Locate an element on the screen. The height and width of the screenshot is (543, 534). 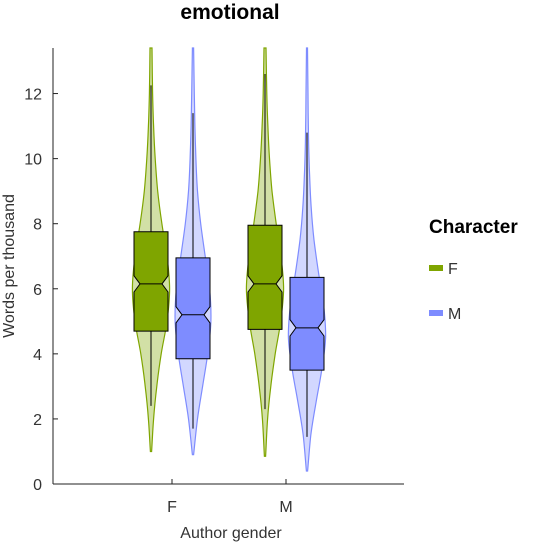
box-m-f is located at coordinates (193, 308).